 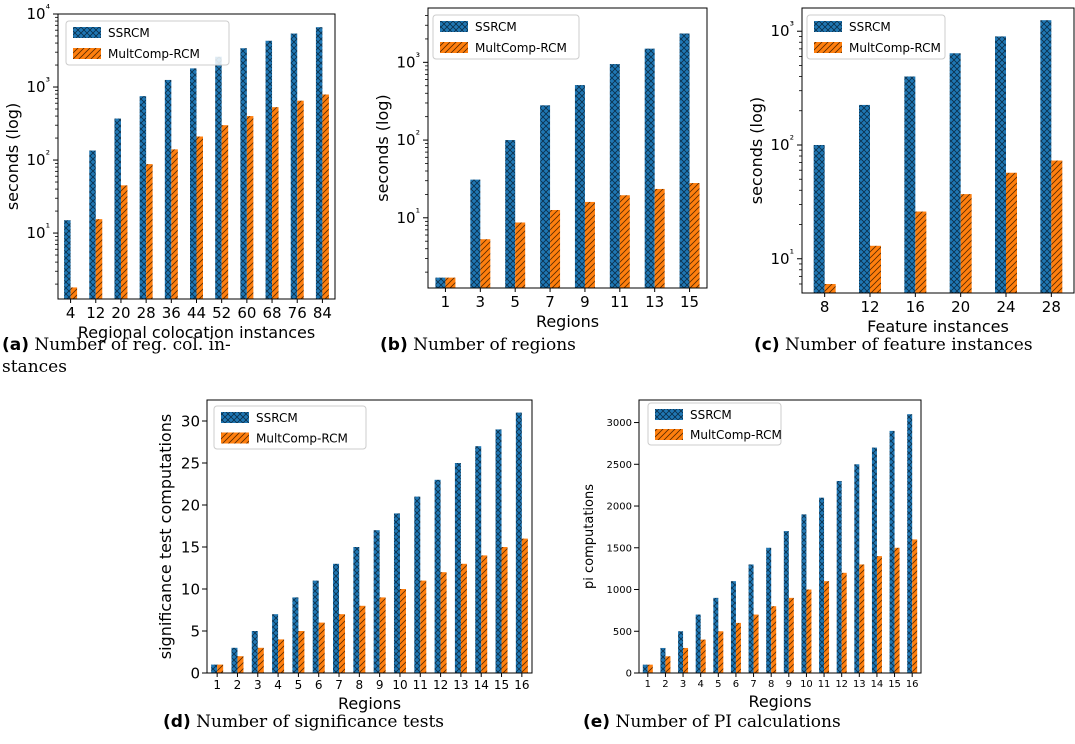 What do you see at coordinates (221, 313) in the screenshot?
I see `x-tick-label: 52` at bounding box center [221, 313].